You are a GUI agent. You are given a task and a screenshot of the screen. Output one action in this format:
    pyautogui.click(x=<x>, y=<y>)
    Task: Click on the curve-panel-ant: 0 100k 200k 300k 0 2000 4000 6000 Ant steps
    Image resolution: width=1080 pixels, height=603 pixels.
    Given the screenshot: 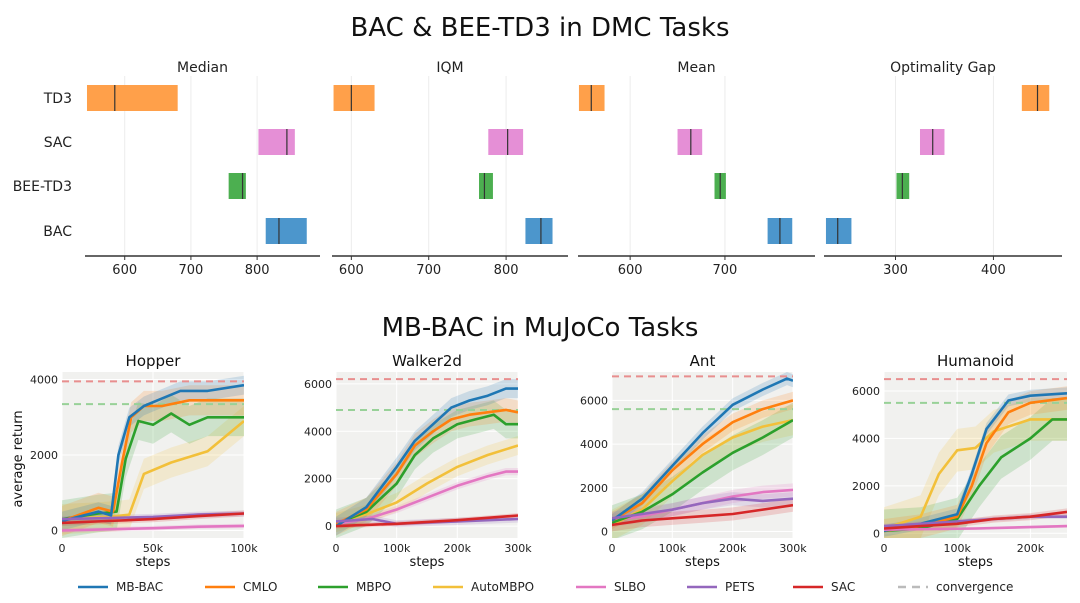 What is the action you would take?
    pyautogui.click(x=693, y=461)
    